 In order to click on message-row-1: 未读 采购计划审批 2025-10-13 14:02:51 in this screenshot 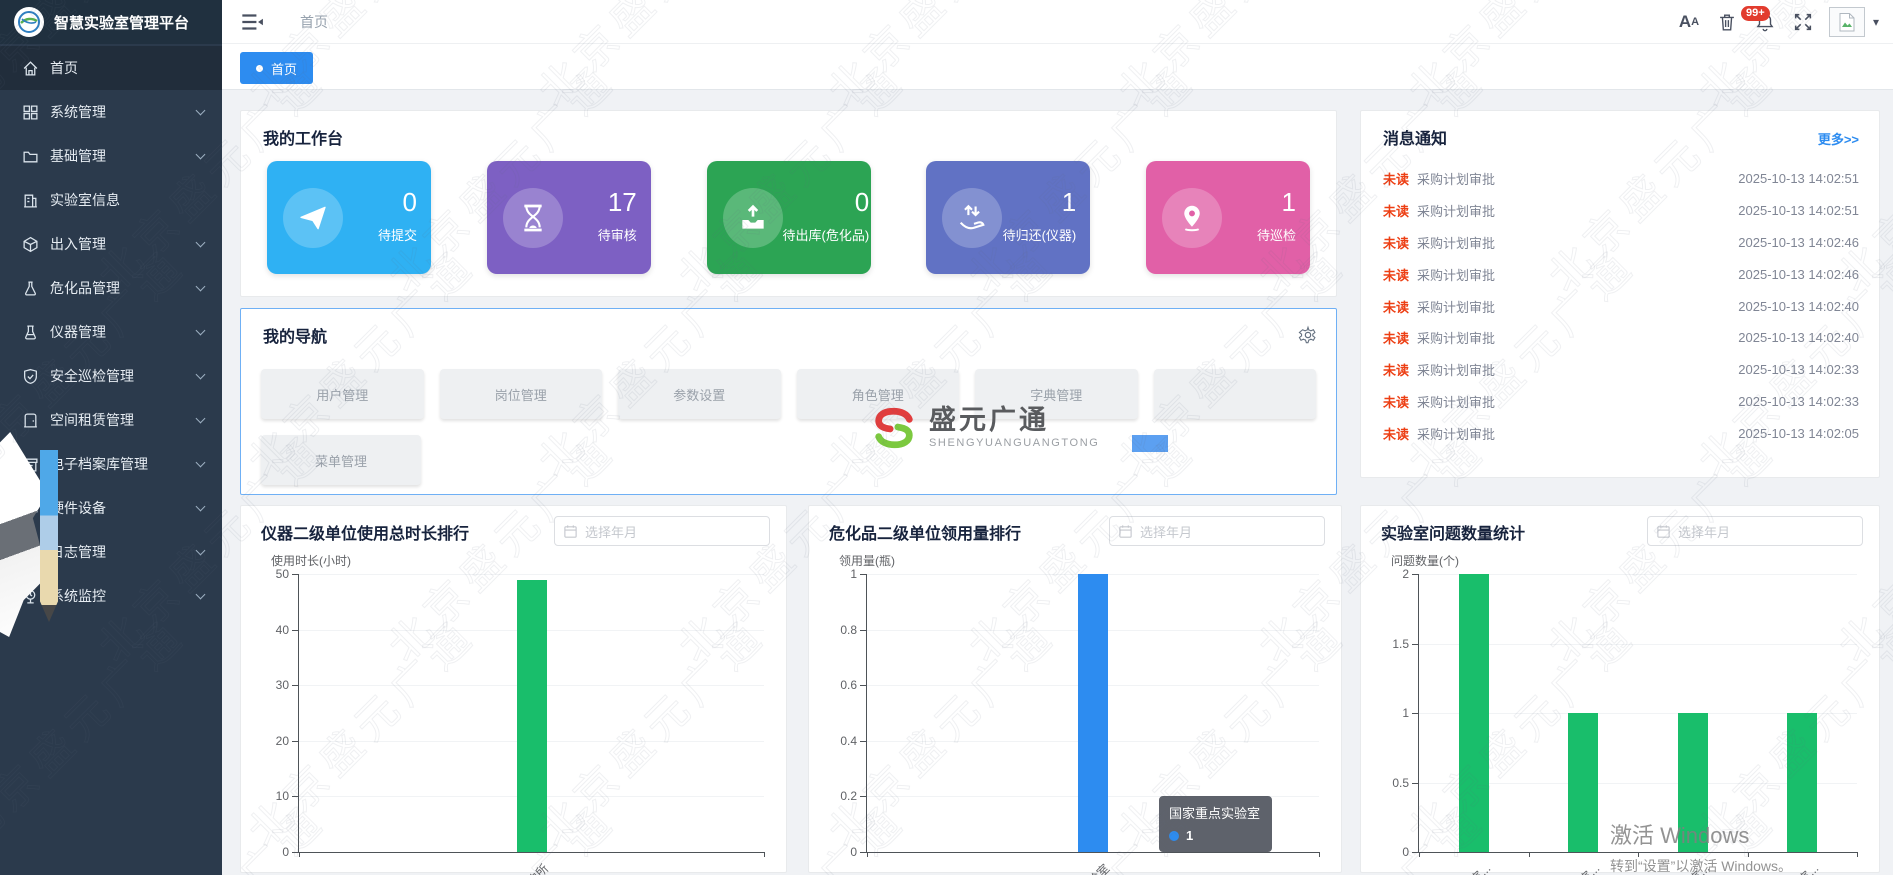, I will do `click(1621, 211)`.